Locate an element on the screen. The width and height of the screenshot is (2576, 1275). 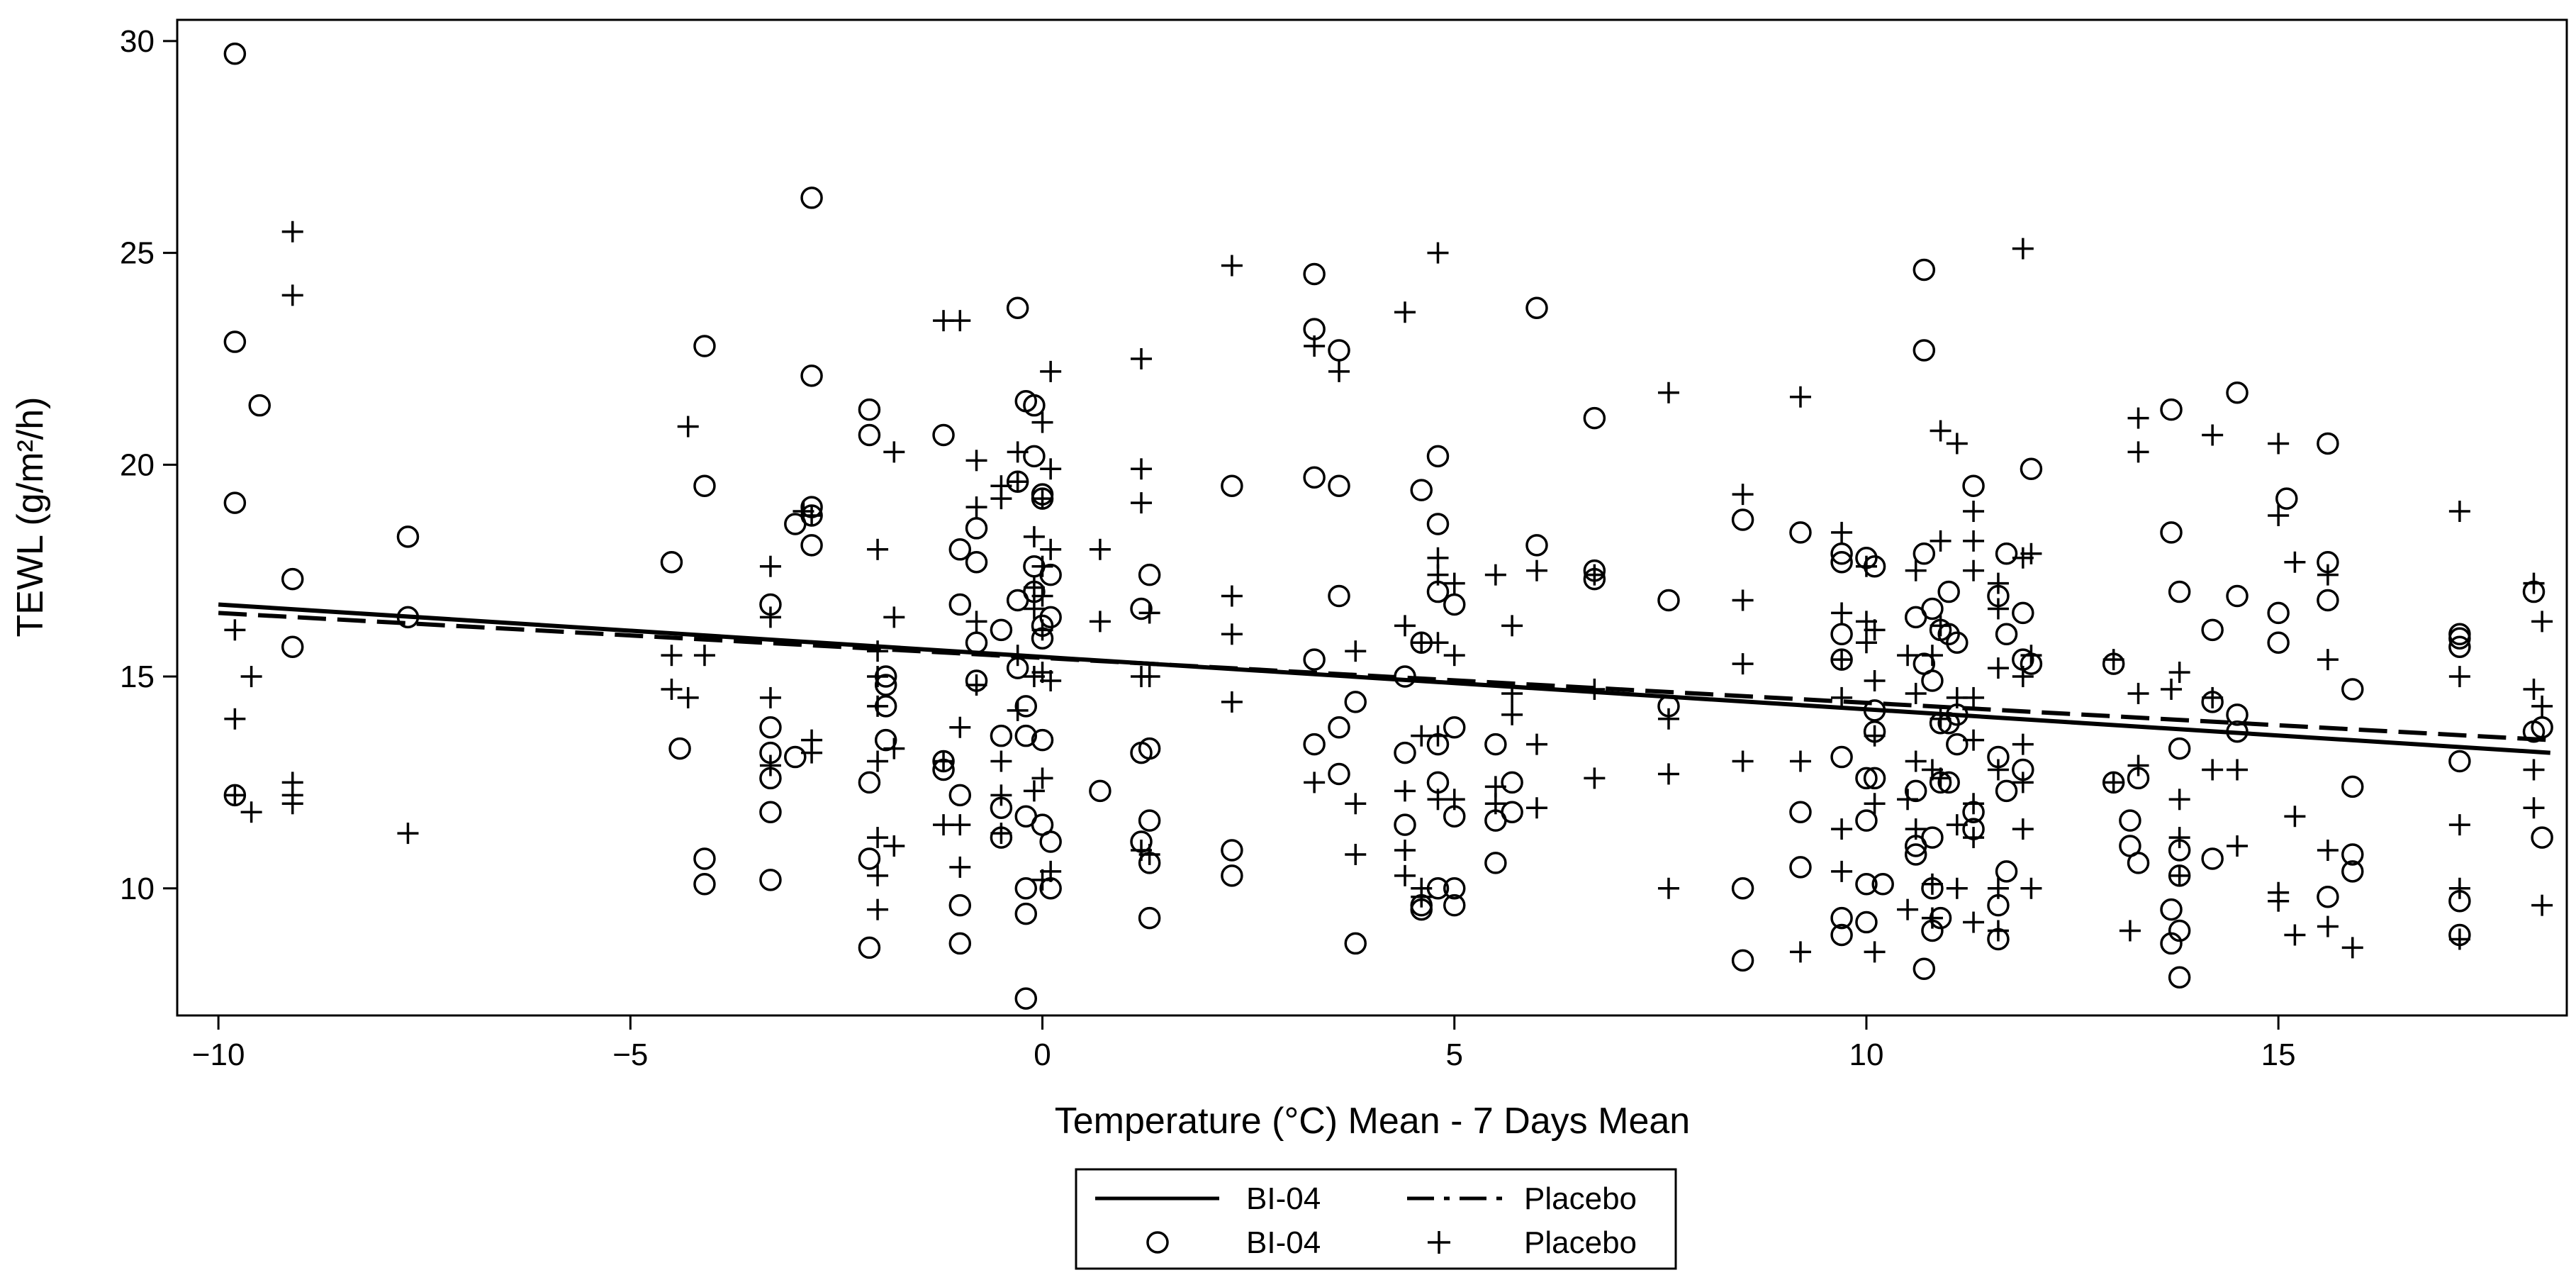
legend-placebo-marker-swatch is located at coordinates (1439, 1242).